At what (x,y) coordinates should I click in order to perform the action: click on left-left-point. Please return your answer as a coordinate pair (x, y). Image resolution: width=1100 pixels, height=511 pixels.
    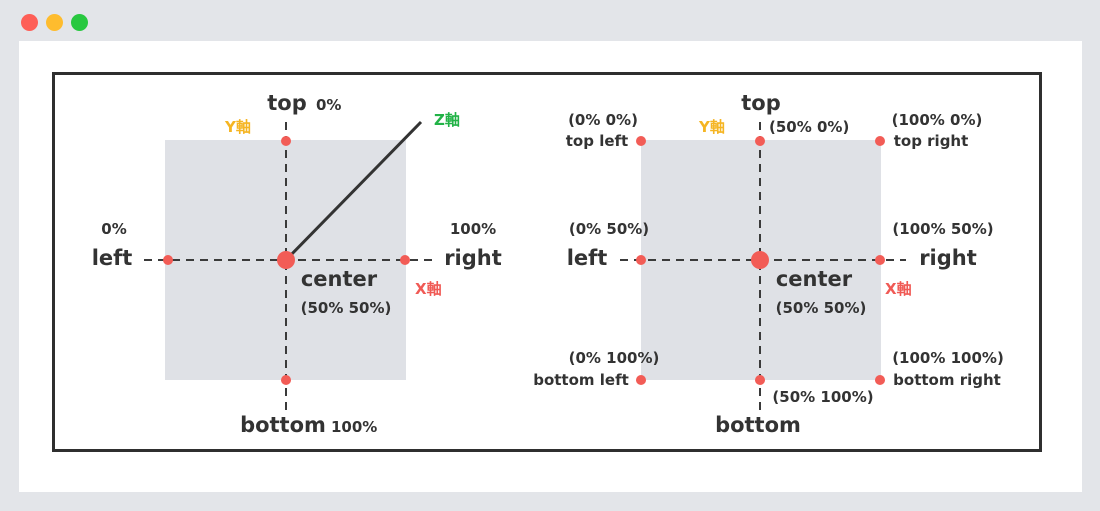
    Looking at the image, I should click on (168, 260).